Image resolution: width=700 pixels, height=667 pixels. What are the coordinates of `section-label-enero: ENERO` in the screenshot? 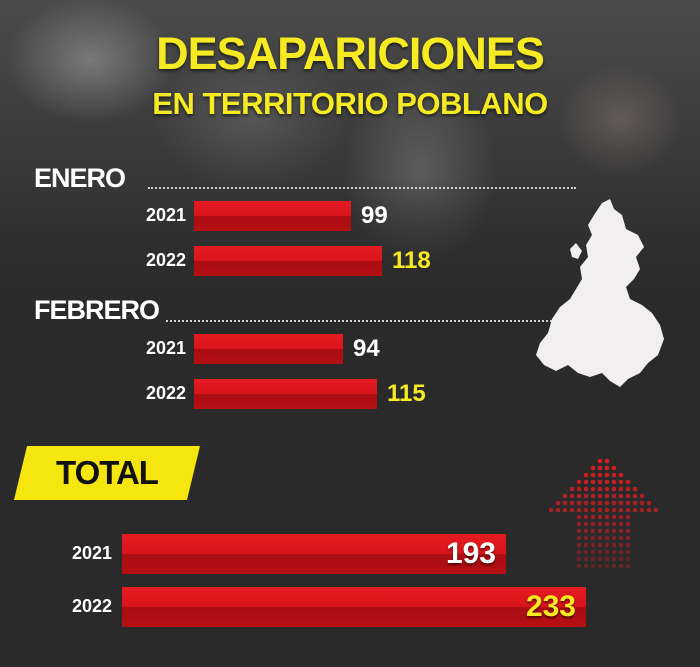 It's located at (80, 178).